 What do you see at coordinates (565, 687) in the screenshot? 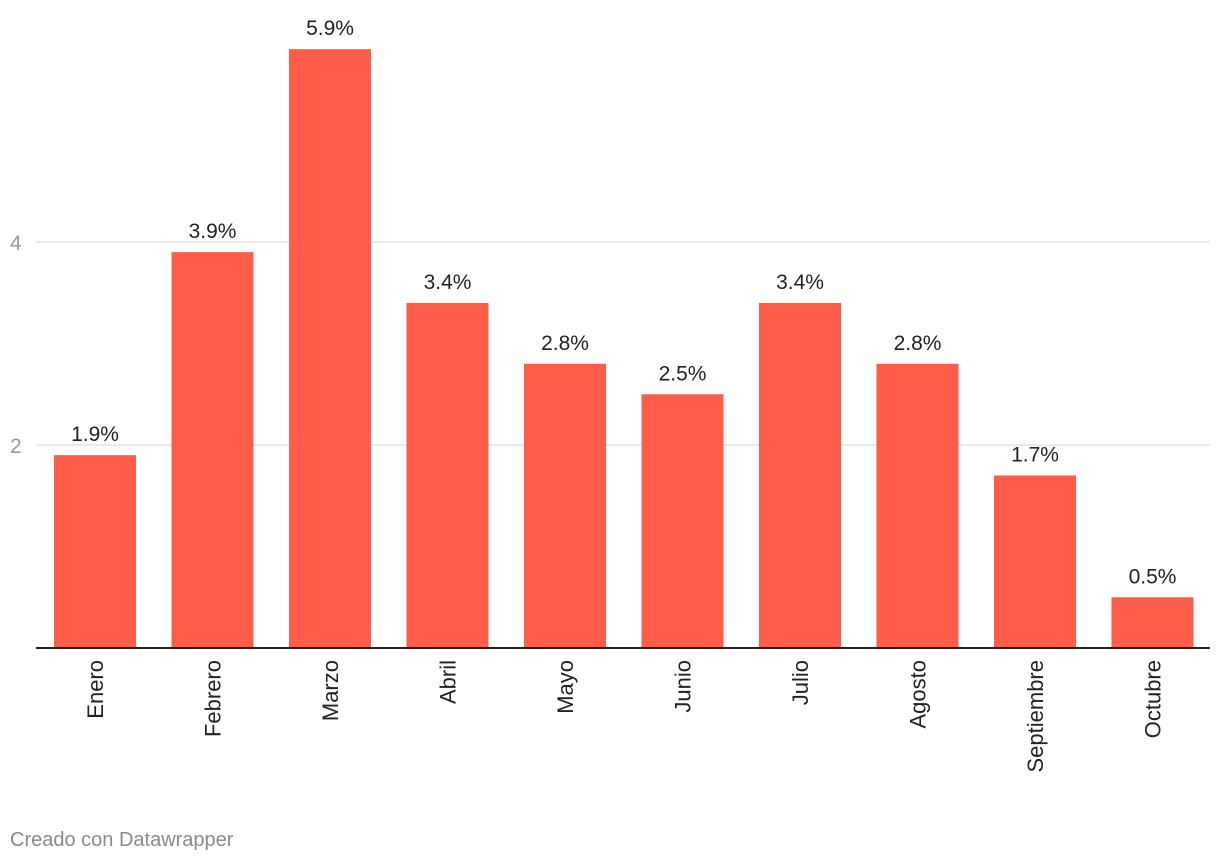
I see `category-label: Mayo` at bounding box center [565, 687].